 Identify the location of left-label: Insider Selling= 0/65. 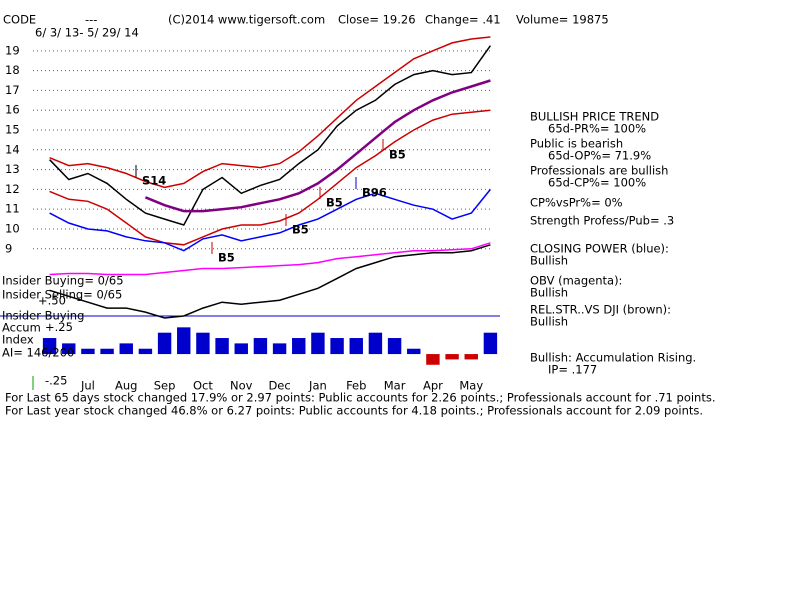
(62, 295).